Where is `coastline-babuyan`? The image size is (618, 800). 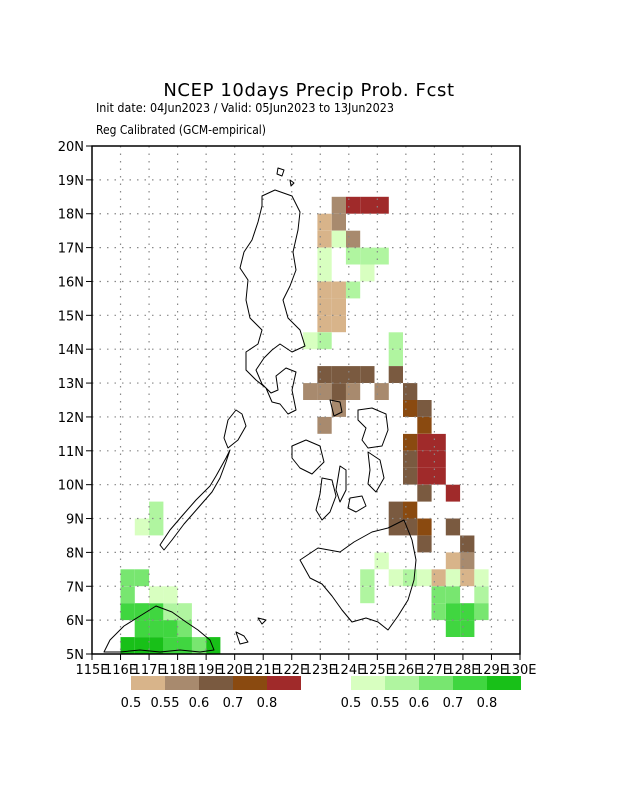 coastline-babuyan is located at coordinates (285, 177).